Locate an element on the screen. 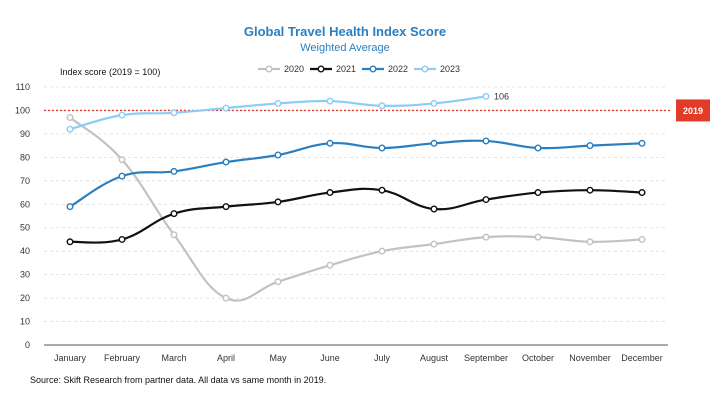 Image resolution: width=721 pixels, height=405 pixels. legend-item-2022: 2022 is located at coordinates (385, 69).